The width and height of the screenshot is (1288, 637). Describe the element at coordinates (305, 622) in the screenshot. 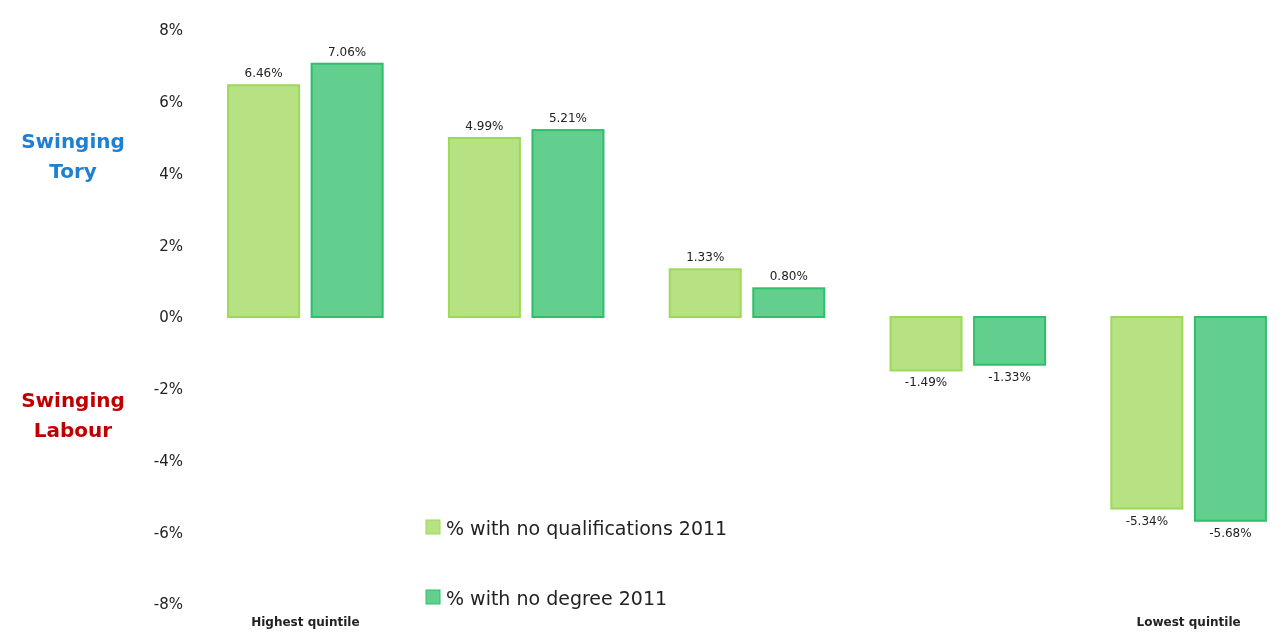

I see `x-tick-label: Highest quintile` at that location.